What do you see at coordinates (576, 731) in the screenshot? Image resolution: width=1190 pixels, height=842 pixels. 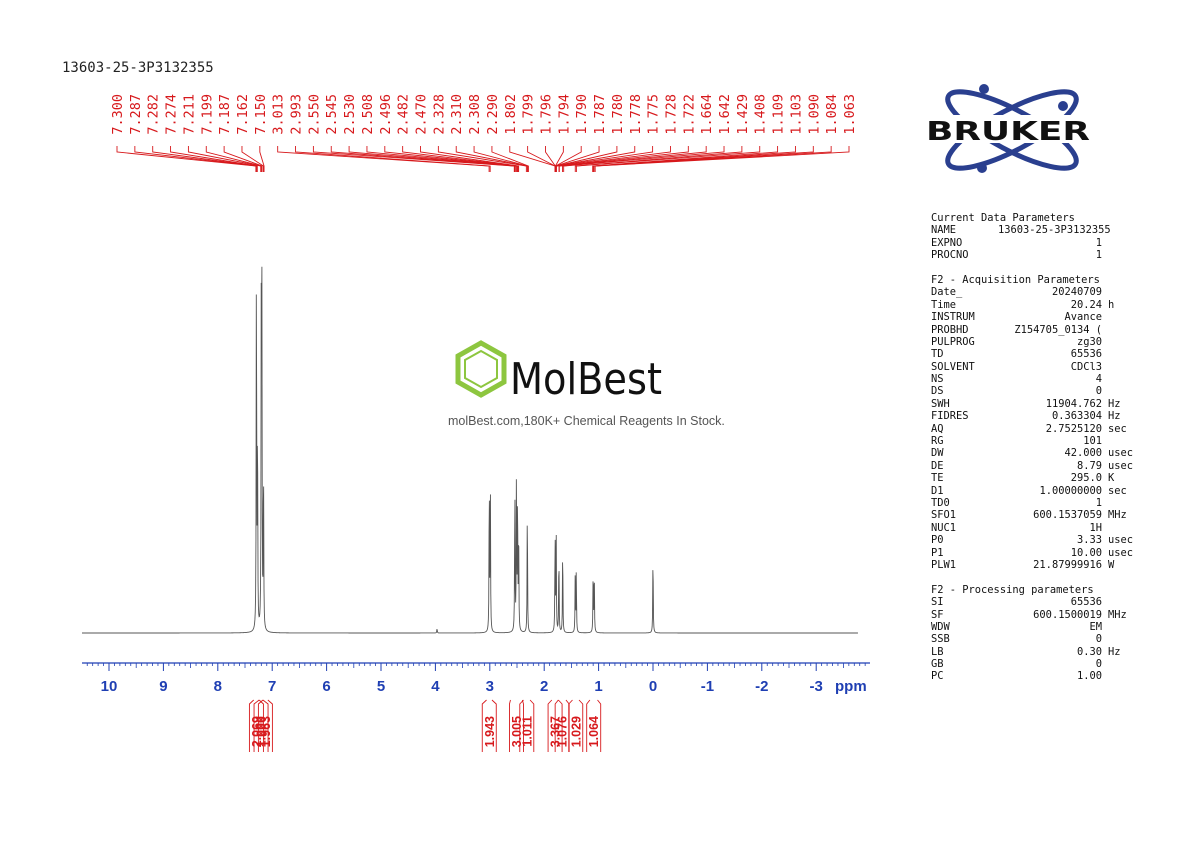 I see `integral-value: 1.029` at bounding box center [576, 731].